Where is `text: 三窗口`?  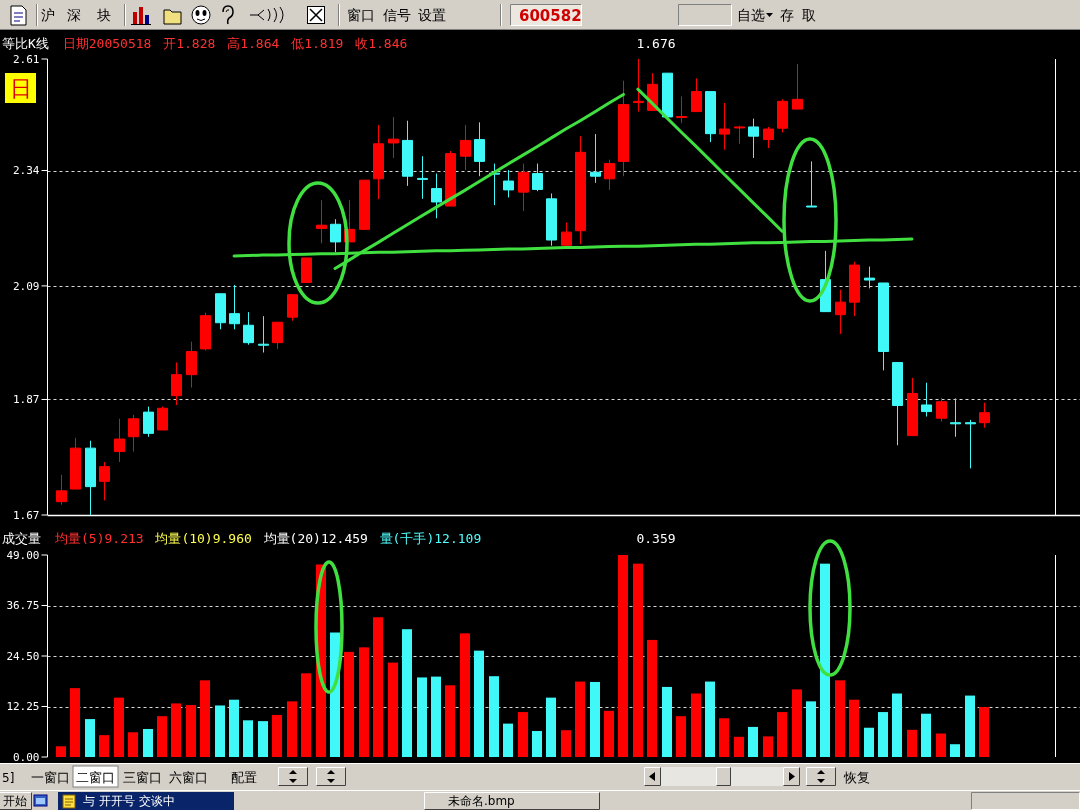 text: 三窗口 is located at coordinates (142, 777).